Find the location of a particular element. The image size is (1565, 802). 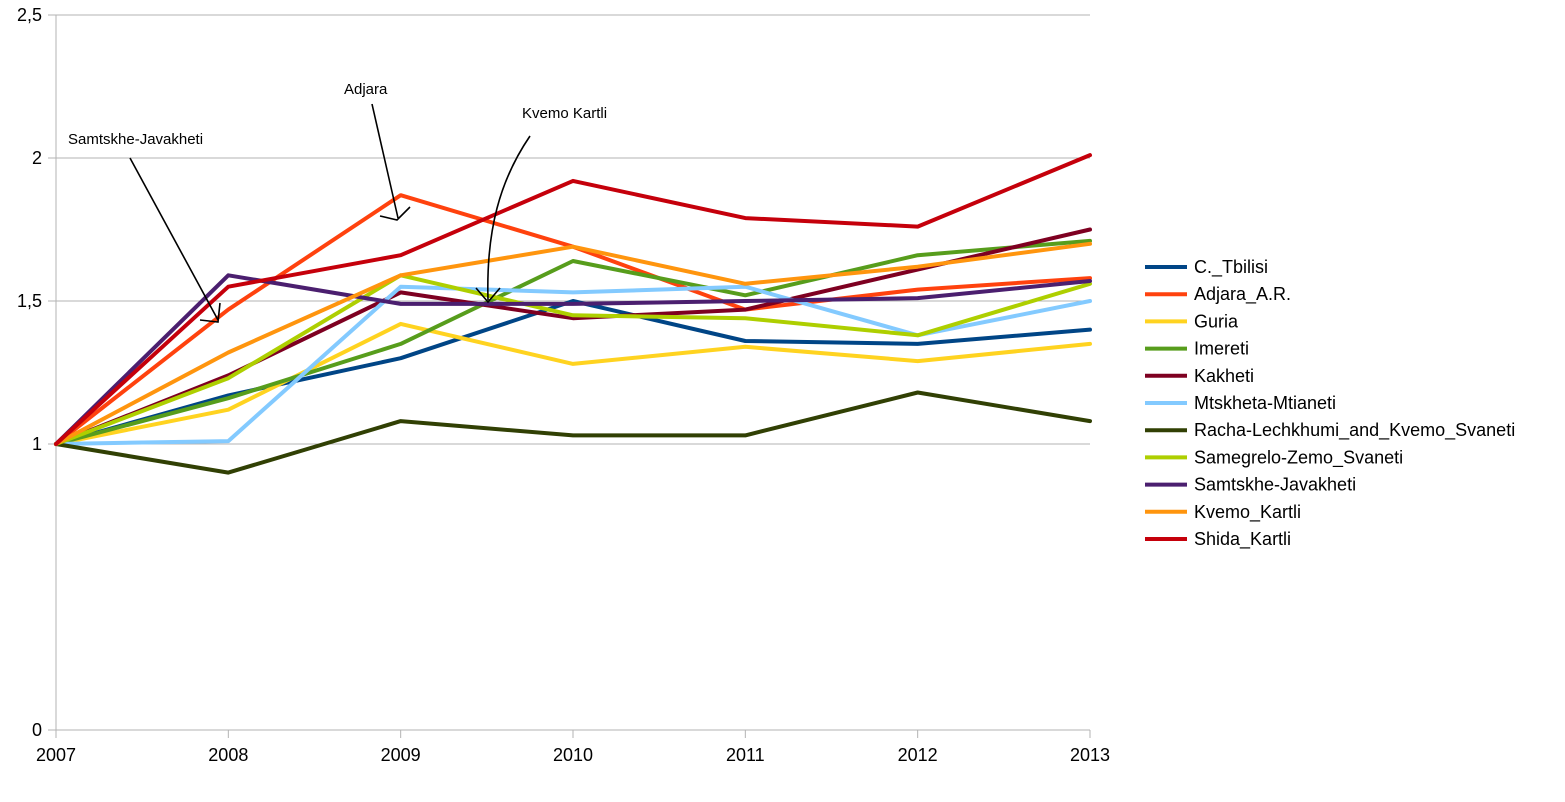

legend-item-mtskheta-mtianeti: Mtskheta-Mtianeti is located at coordinates (1240, 403).